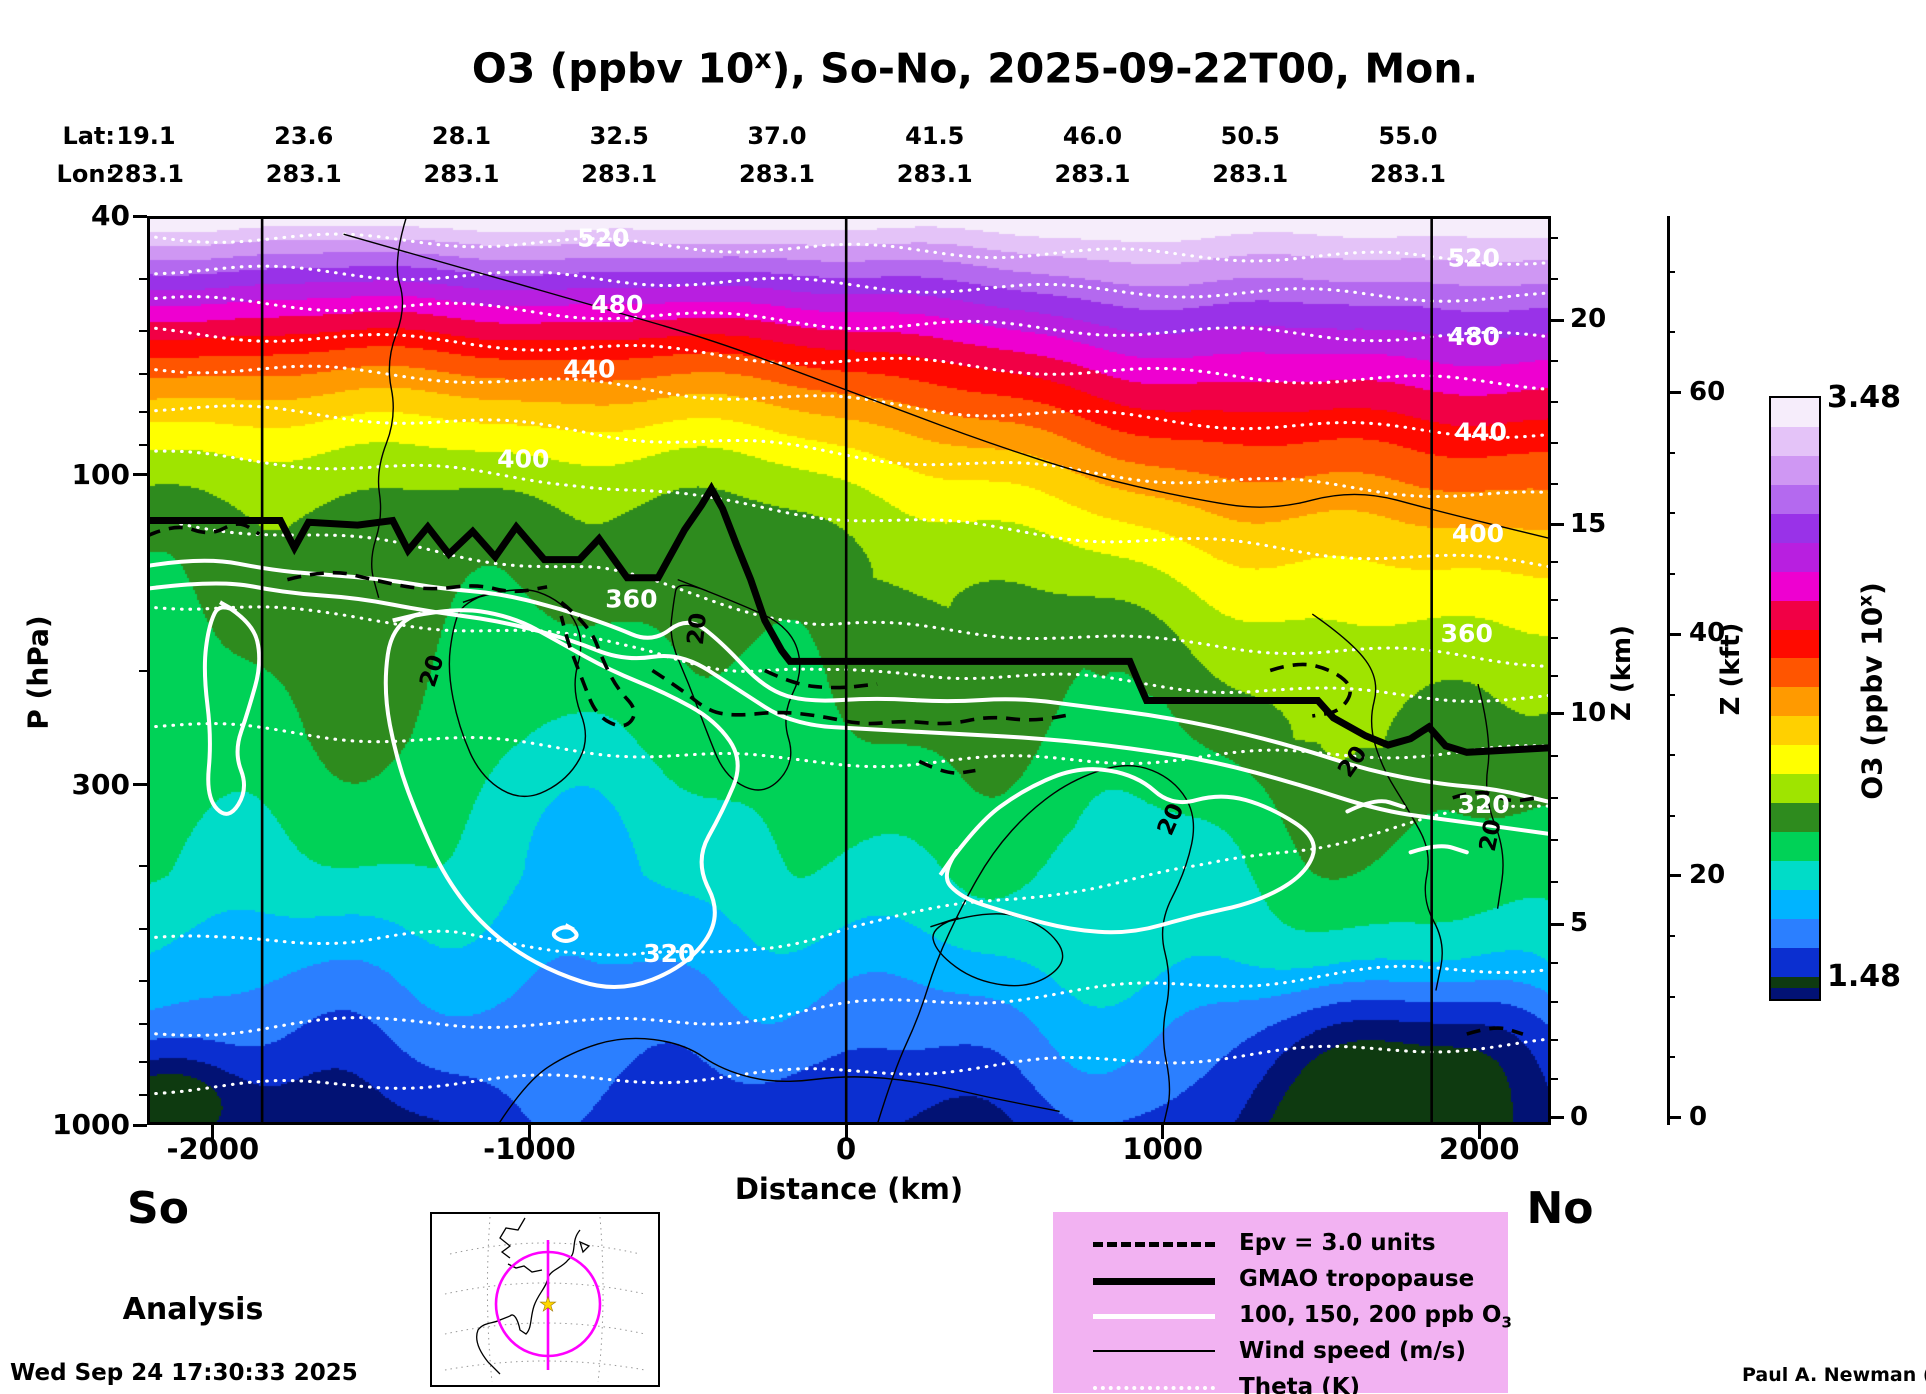 The height and width of the screenshot is (1394, 1926). What do you see at coordinates (523, 459) in the screenshot?
I see `theta-label-400-0: 400` at bounding box center [523, 459].